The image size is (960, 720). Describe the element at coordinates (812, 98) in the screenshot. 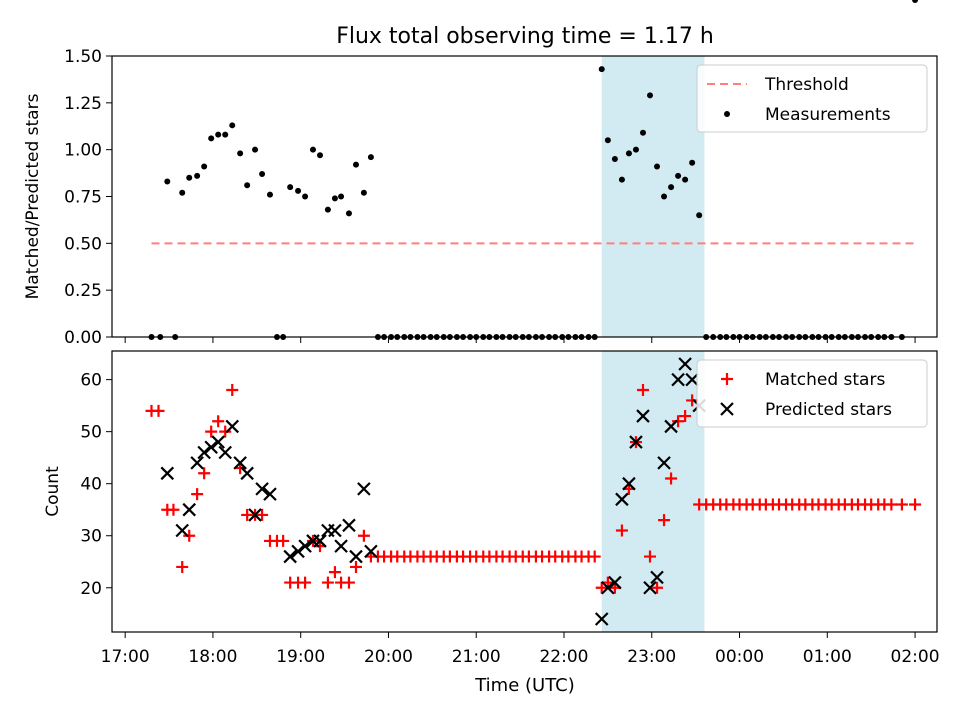

I see `legend-box` at that location.